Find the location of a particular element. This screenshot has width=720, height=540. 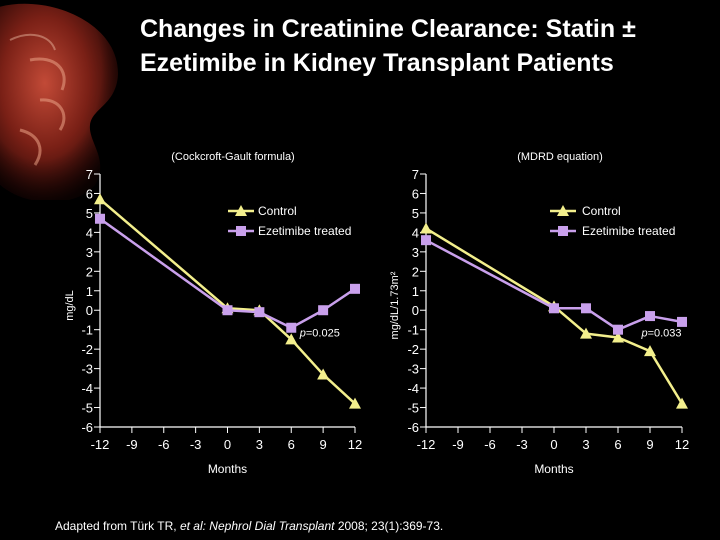

series-line-control is located at coordinates (554, 316).